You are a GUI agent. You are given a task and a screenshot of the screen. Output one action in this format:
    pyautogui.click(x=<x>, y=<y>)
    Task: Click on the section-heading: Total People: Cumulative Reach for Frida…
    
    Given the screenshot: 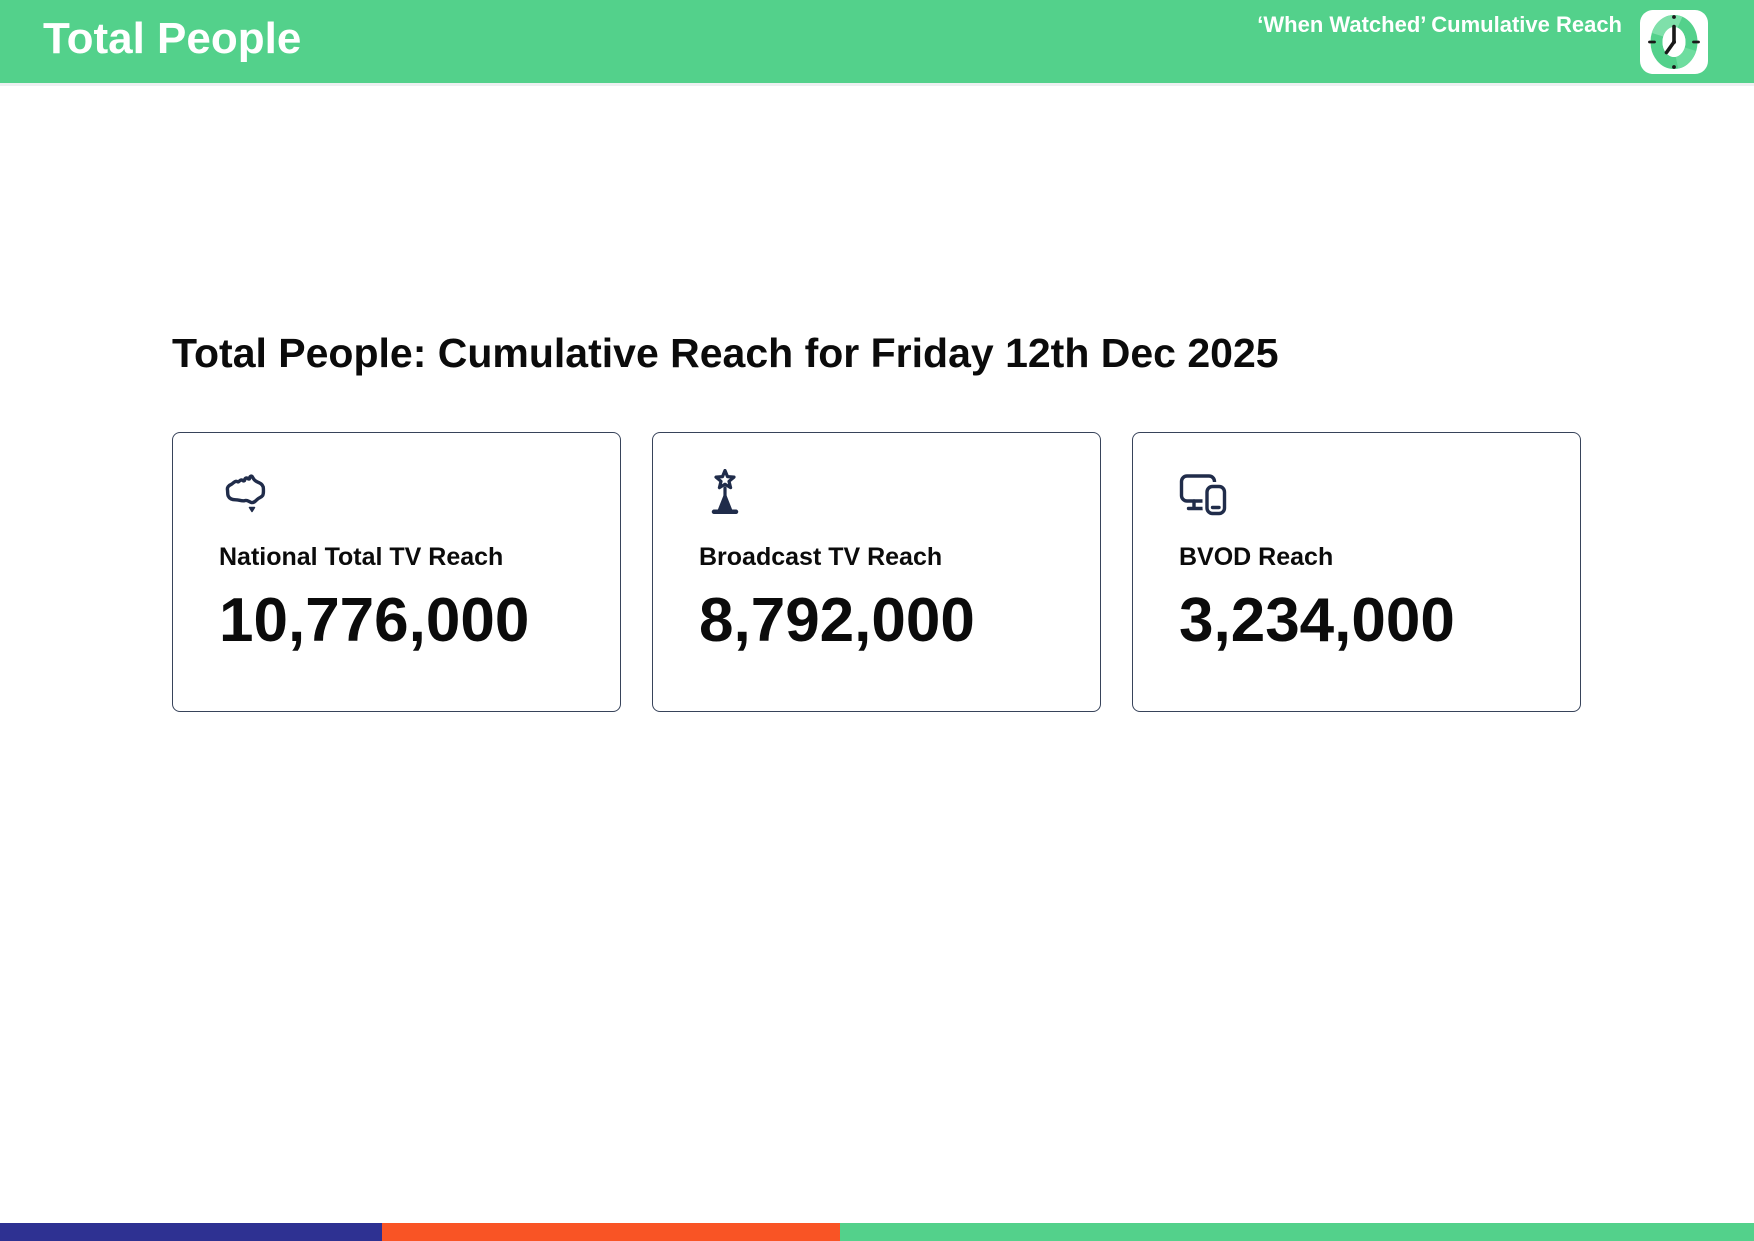 What is the action you would take?
    pyautogui.click(x=725, y=353)
    